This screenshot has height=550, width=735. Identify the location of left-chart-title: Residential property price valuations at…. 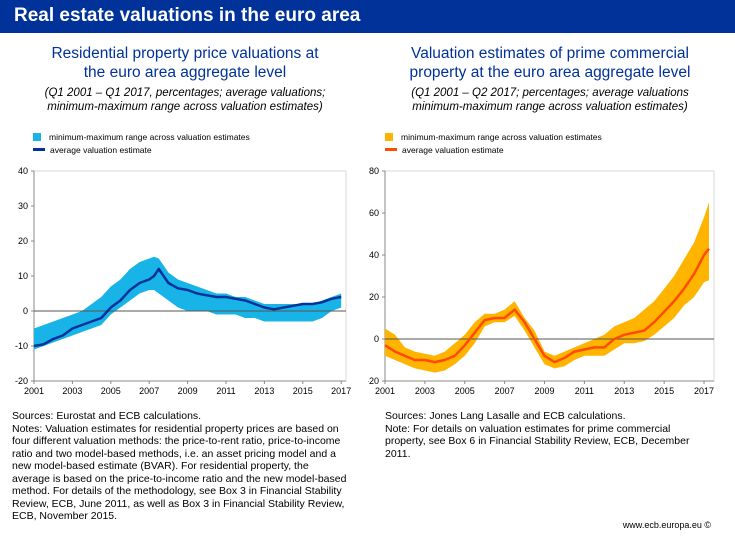
(185, 63).